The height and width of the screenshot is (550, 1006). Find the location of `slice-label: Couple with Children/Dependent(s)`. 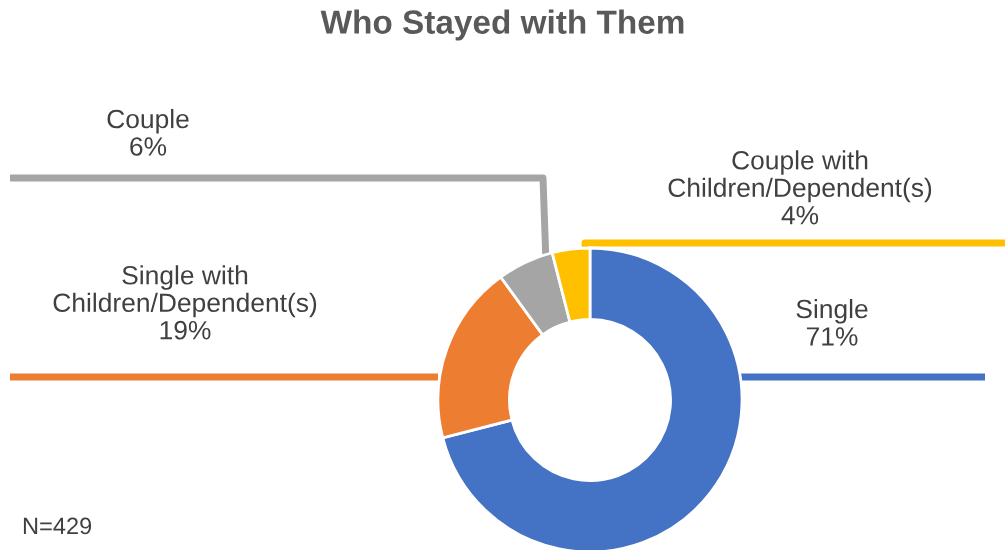

slice-label: Couple with Children/Dependent(s) is located at coordinates (800, 176).